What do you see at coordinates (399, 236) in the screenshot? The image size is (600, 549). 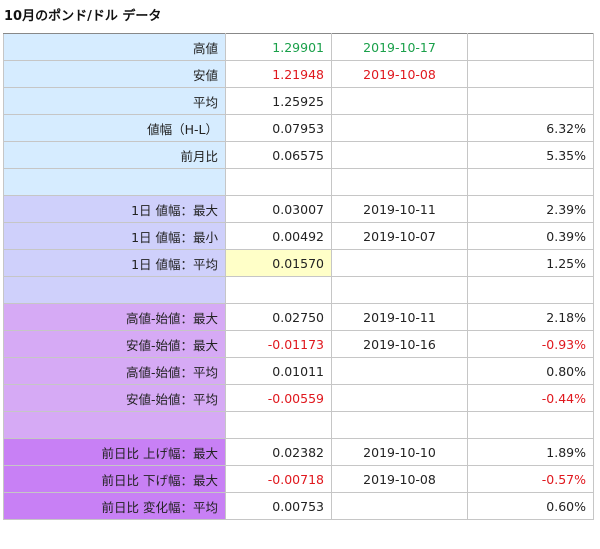 I see `date-cell: 2019-10-07` at bounding box center [399, 236].